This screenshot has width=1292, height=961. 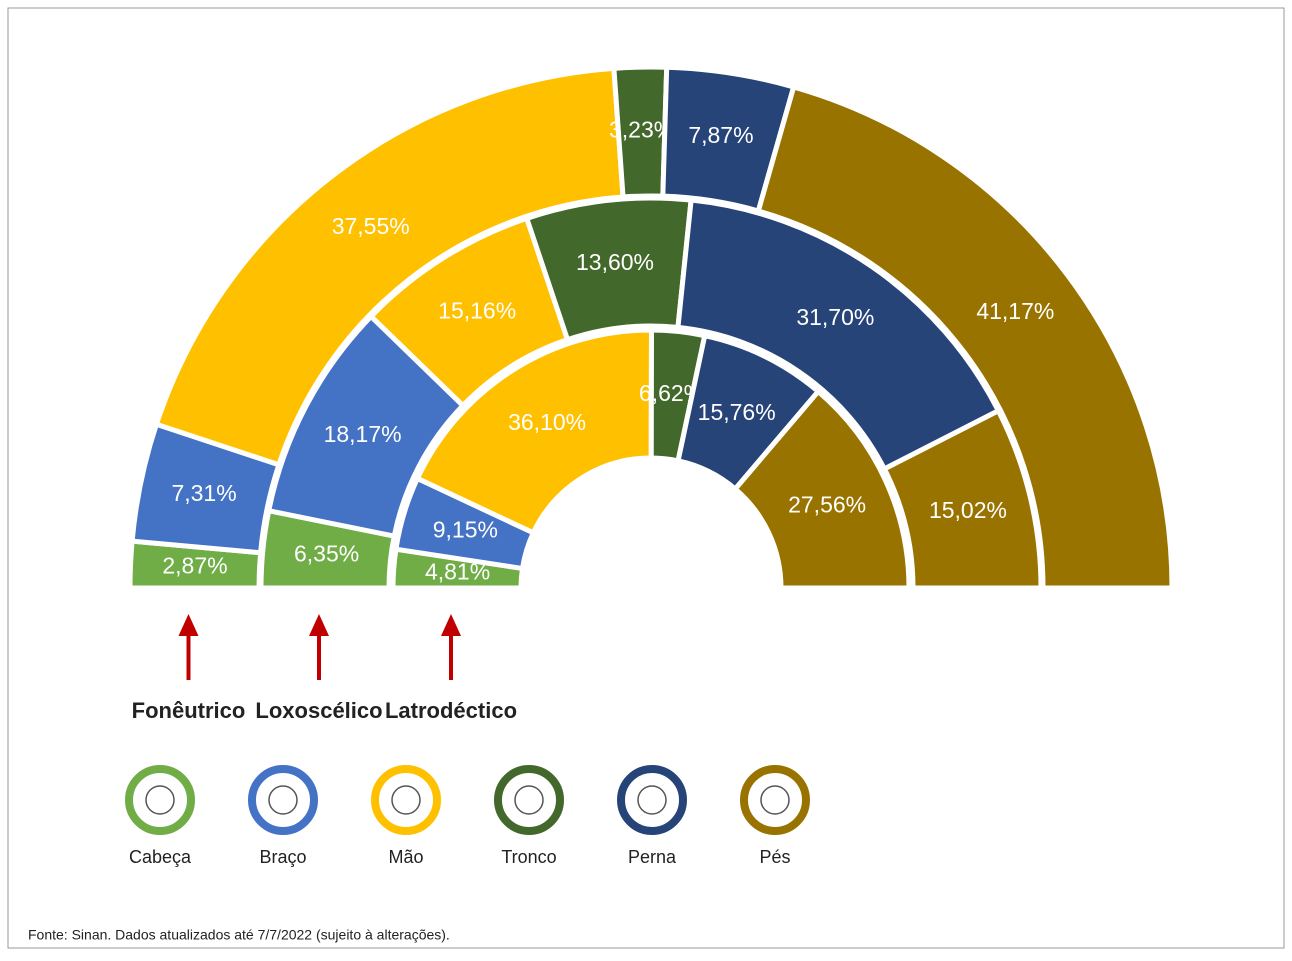 I want to click on legend-label: Braço, so click(x=282, y=857).